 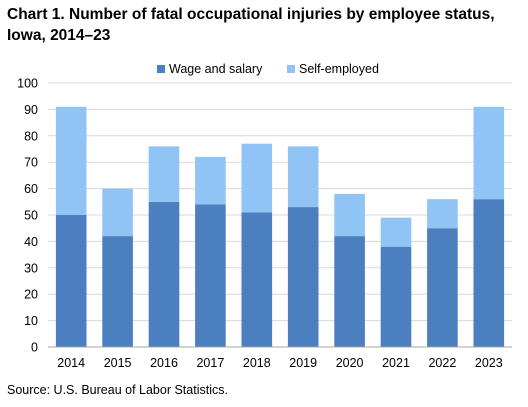 What do you see at coordinates (303, 363) in the screenshot?
I see `x-tick-label: 2019` at bounding box center [303, 363].